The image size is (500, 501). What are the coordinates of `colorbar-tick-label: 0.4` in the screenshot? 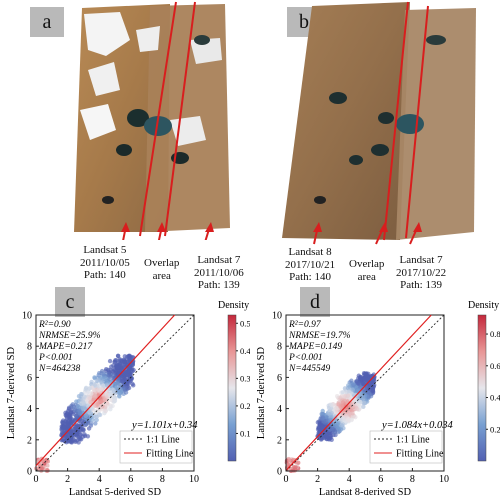 It's located at (245, 351).